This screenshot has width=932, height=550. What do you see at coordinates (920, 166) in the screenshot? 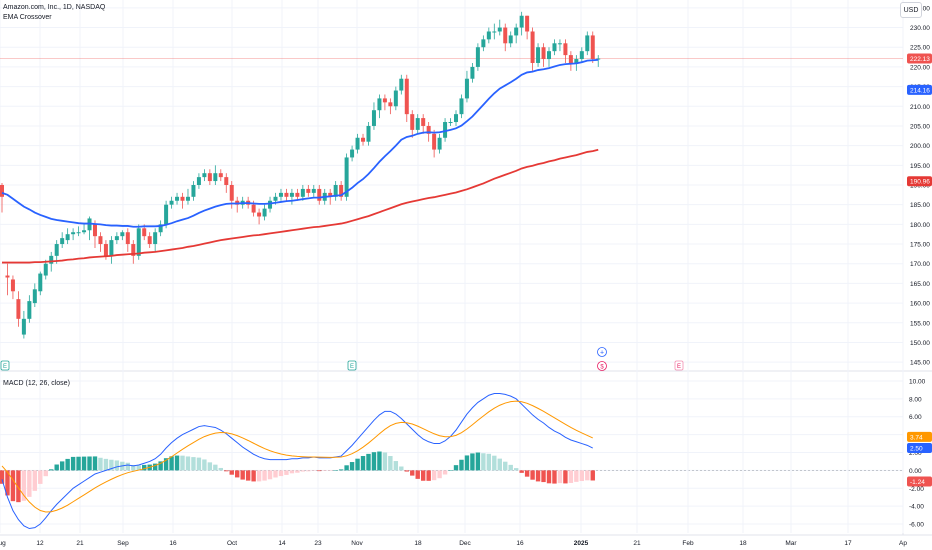
I see `price-tick-label: 195.00` at bounding box center [920, 166].